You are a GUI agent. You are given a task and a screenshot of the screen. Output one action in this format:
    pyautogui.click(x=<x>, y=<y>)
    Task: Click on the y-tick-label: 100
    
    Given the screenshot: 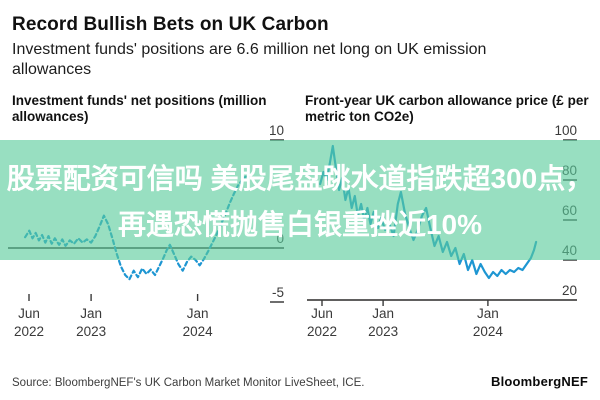 What is the action you would take?
    pyautogui.click(x=565, y=130)
    